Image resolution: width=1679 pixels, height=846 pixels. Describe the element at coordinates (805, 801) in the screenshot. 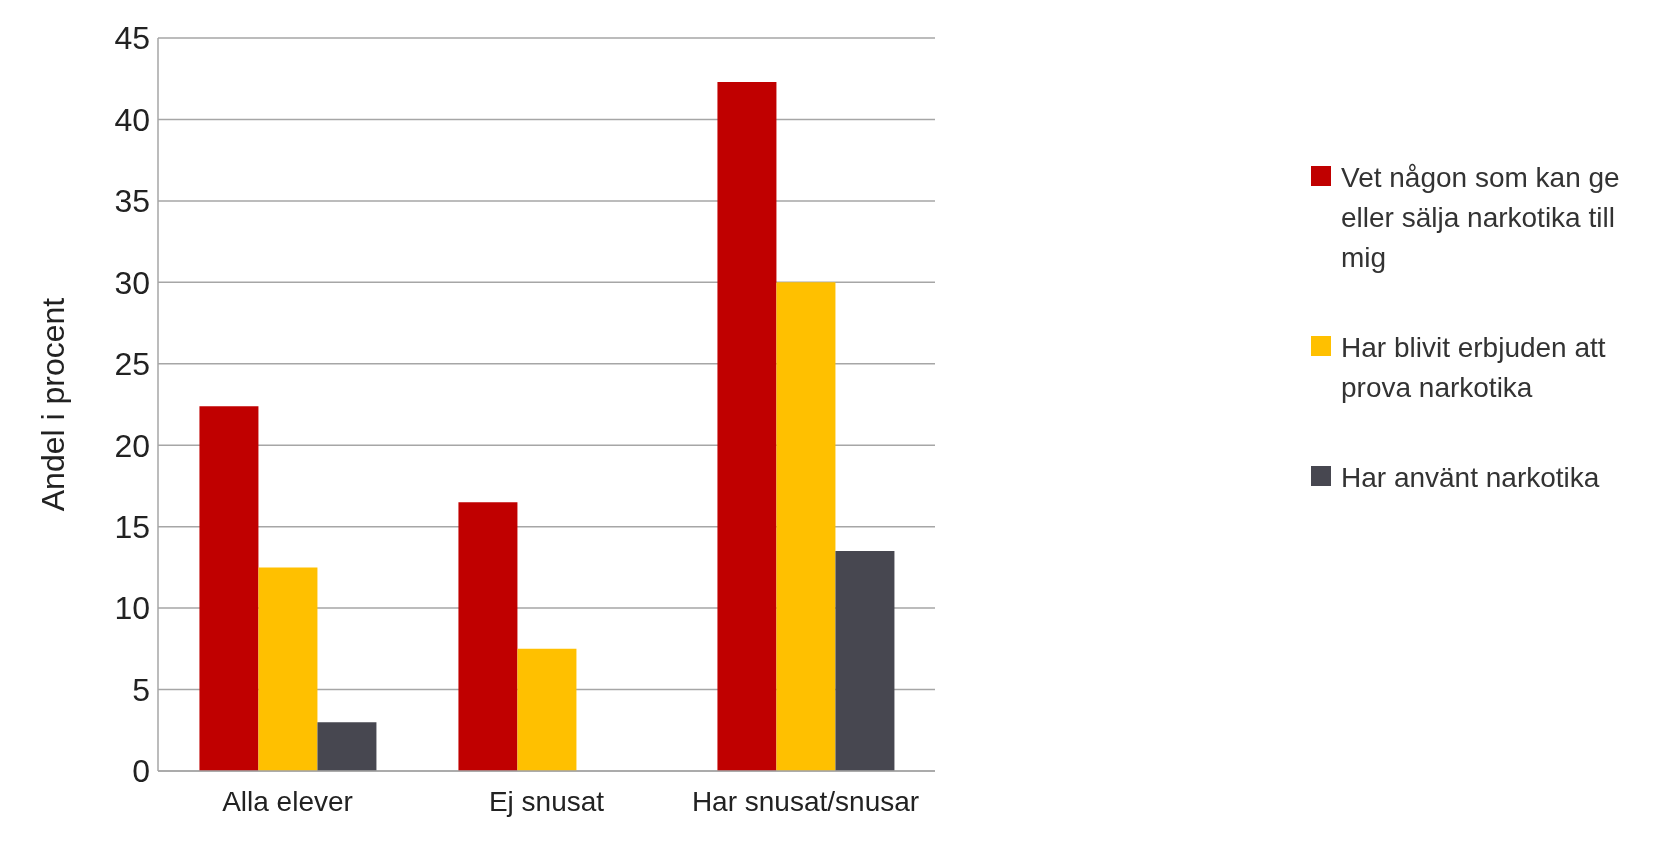

I see `x-tick-label: Har snusat/snusar` at that location.